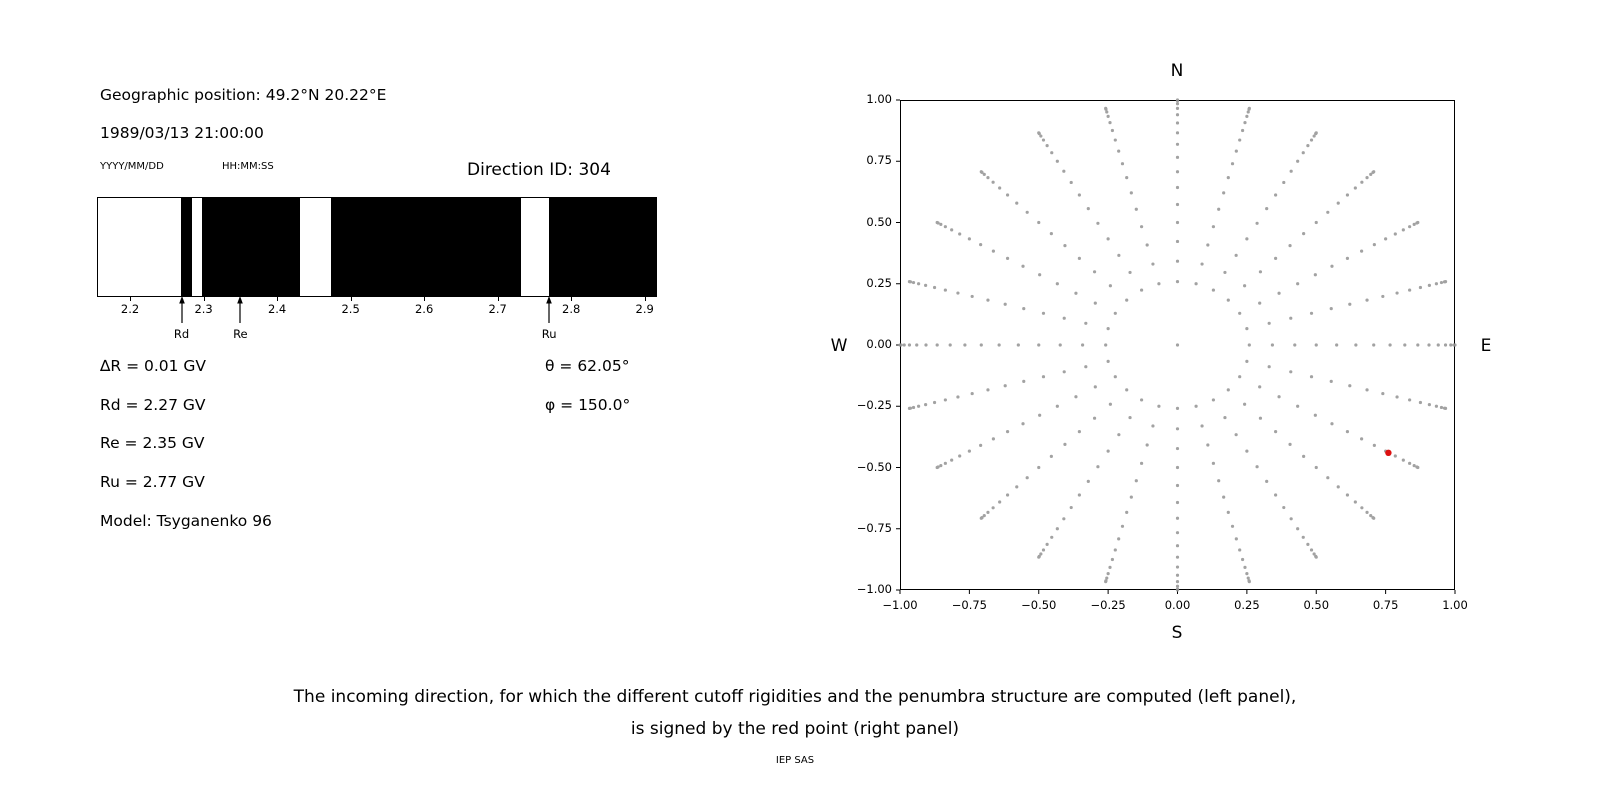  I want to click on y-axis-tick-label: 0.75, so click(879, 160).